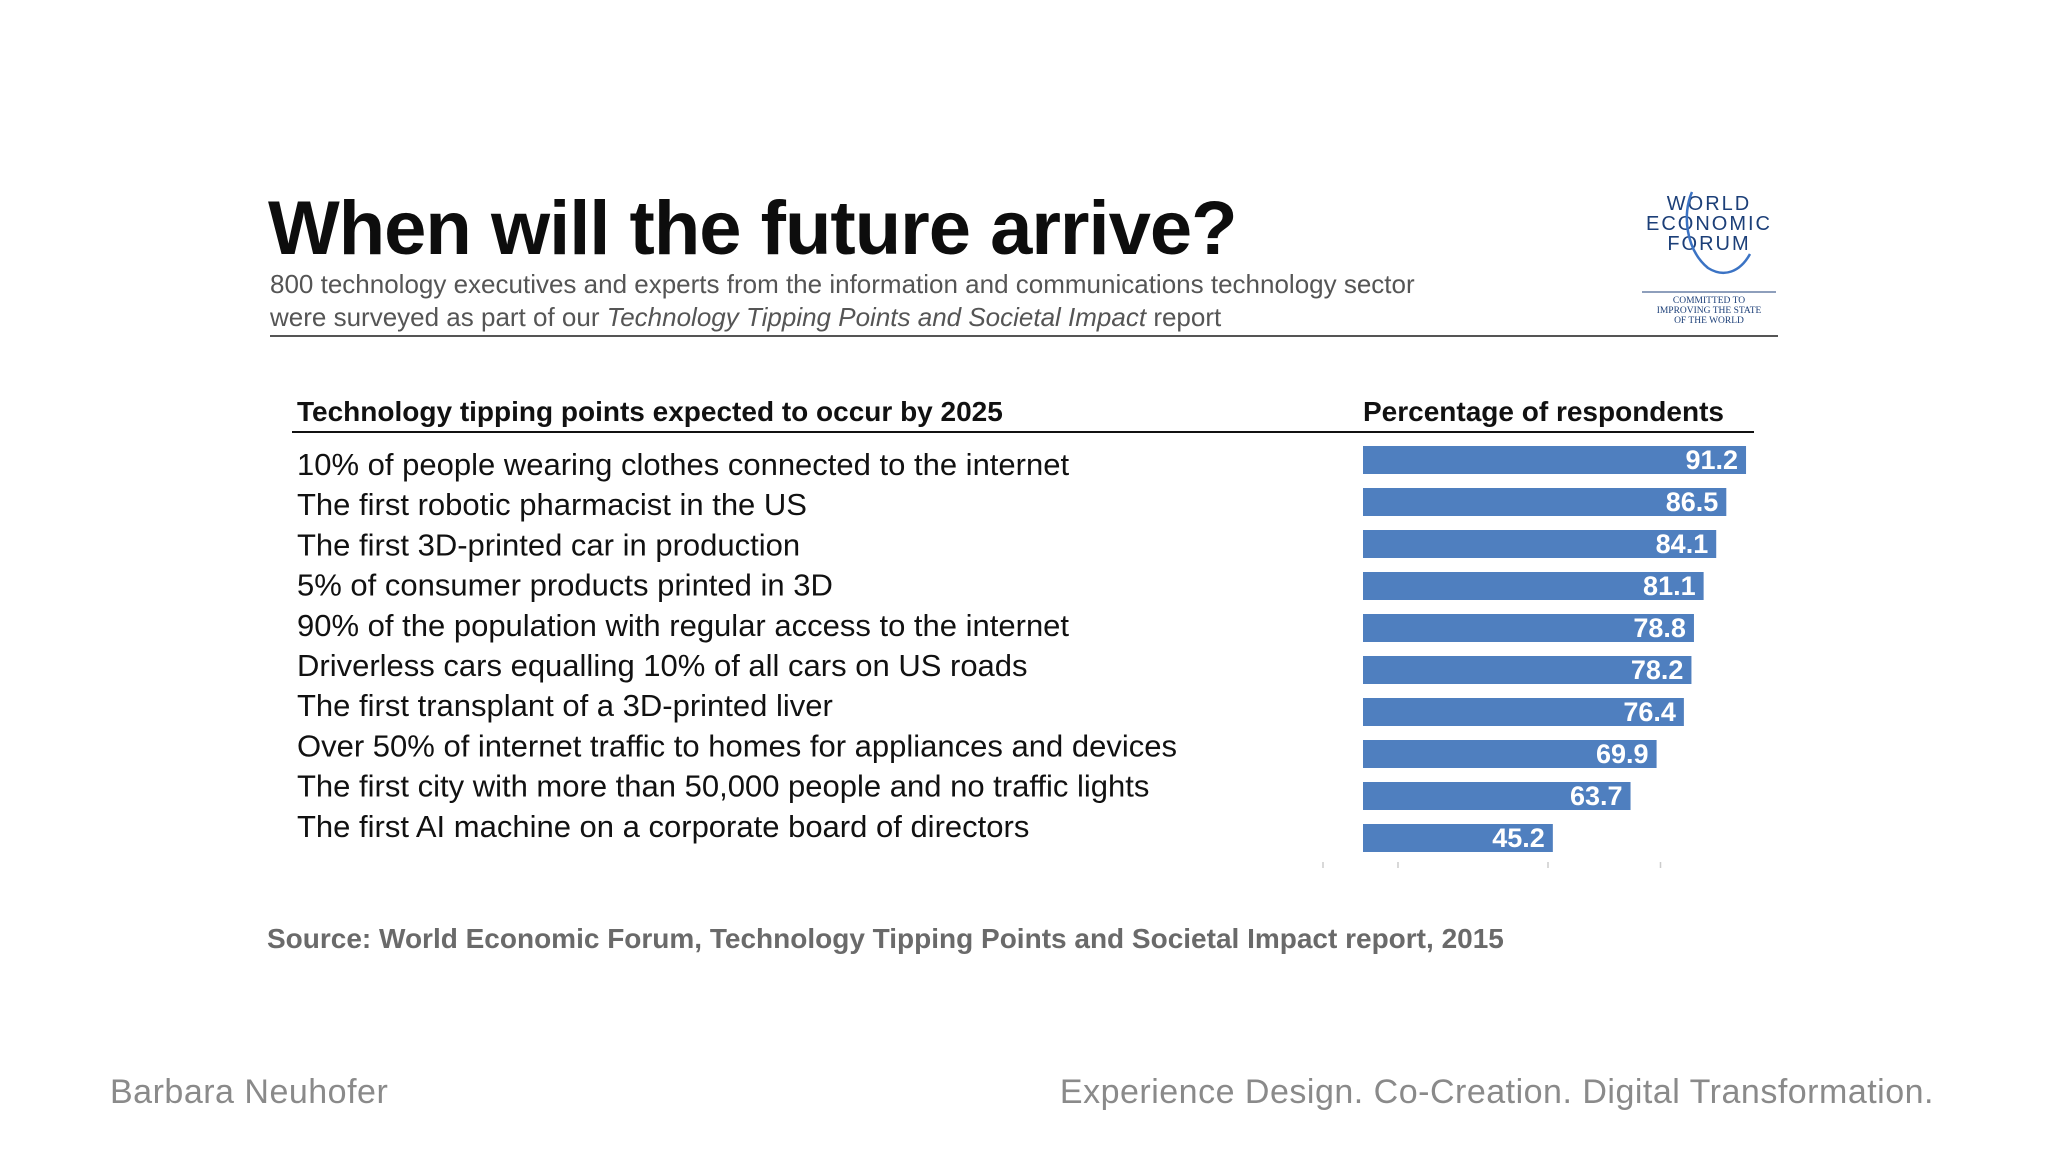 The width and height of the screenshot is (2048, 1152). Describe the element at coordinates (753, 228) in the screenshot. I see `slide-title: When will the future arrive?` at that location.